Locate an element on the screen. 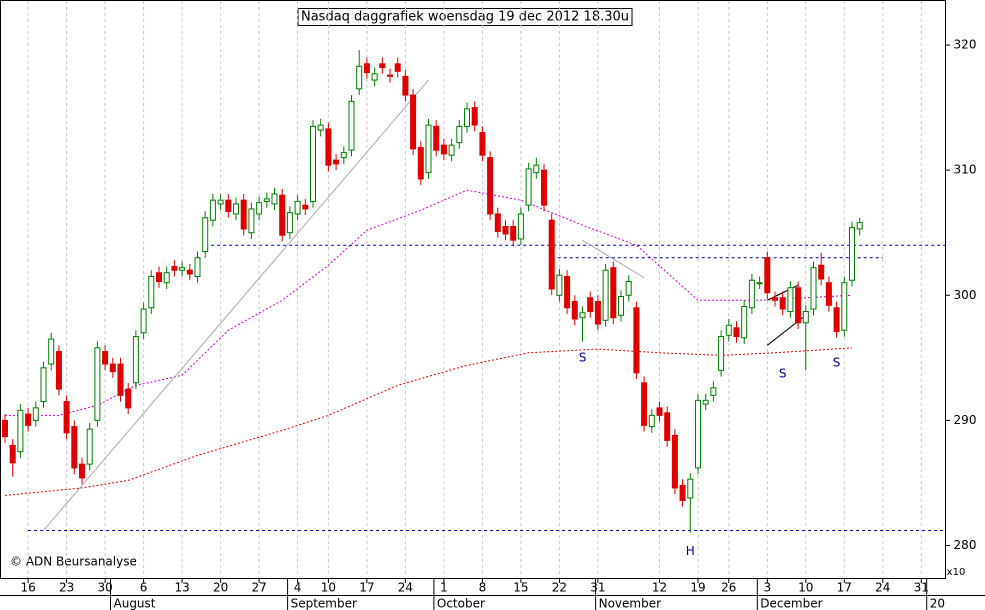  x-tick-label: 19 is located at coordinates (697, 588).